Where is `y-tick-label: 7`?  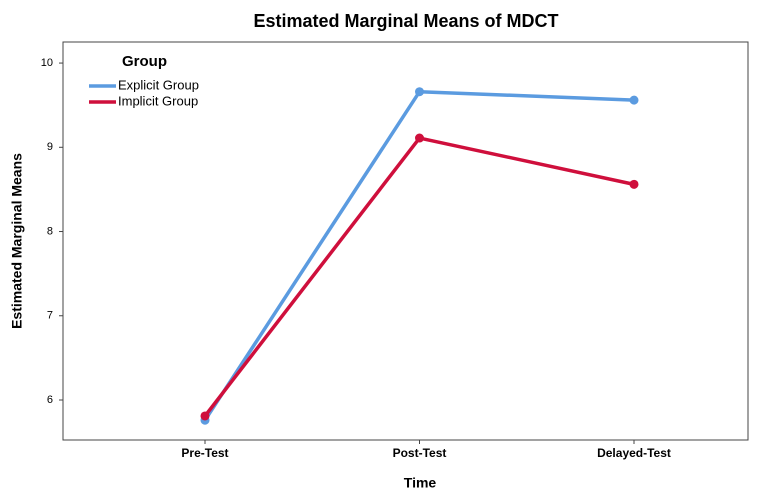 y-tick-label: 7 is located at coordinates (50, 316).